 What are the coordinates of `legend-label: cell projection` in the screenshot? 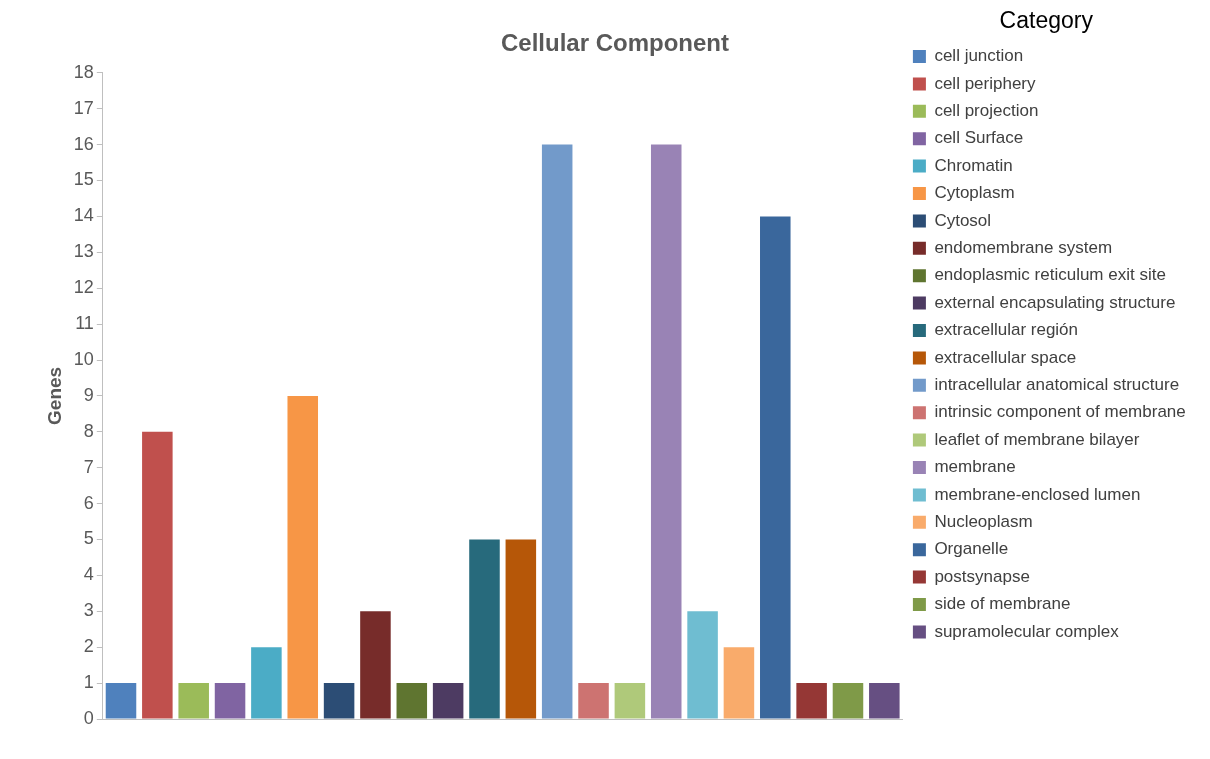 It's located at (986, 110).